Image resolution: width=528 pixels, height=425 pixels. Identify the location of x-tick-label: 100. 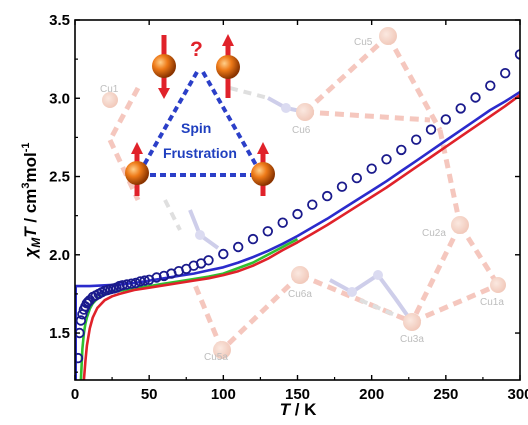
(223, 394).